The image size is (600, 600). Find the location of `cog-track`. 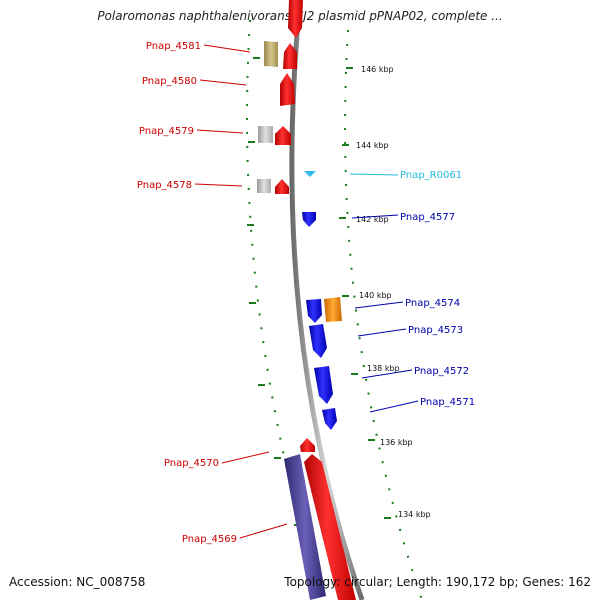

cog-track is located at coordinates (299, 320).